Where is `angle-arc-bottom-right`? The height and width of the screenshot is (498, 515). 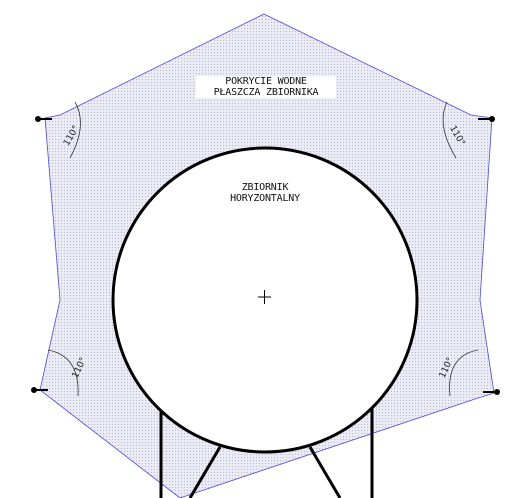
angle-arc-bottom-right is located at coordinates (464, 373).